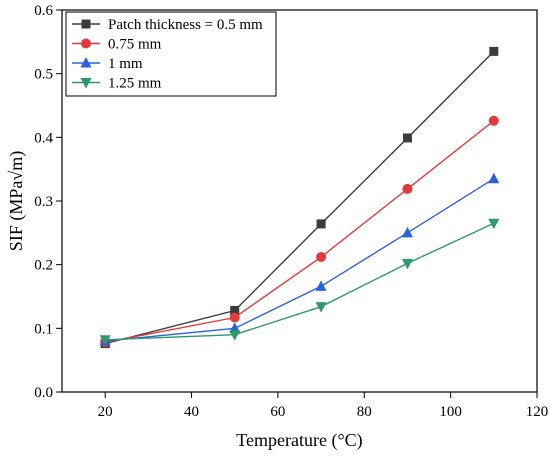 The width and height of the screenshot is (550, 457). Describe the element at coordinates (43, 329) in the screenshot. I see `y-tick-label: 0.1` at that location.